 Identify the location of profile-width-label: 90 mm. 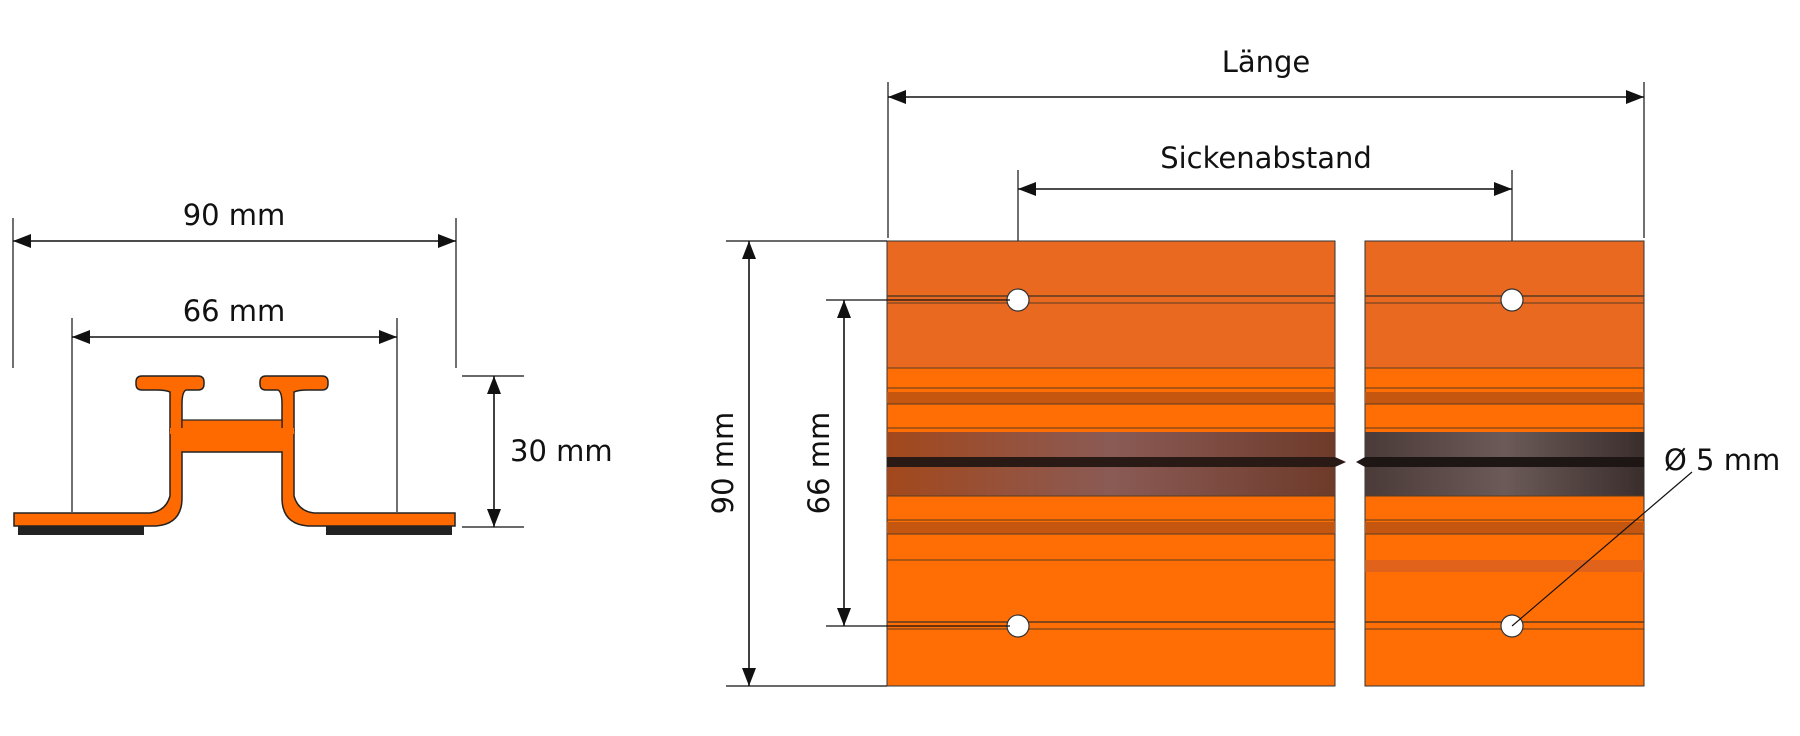
(234, 215).